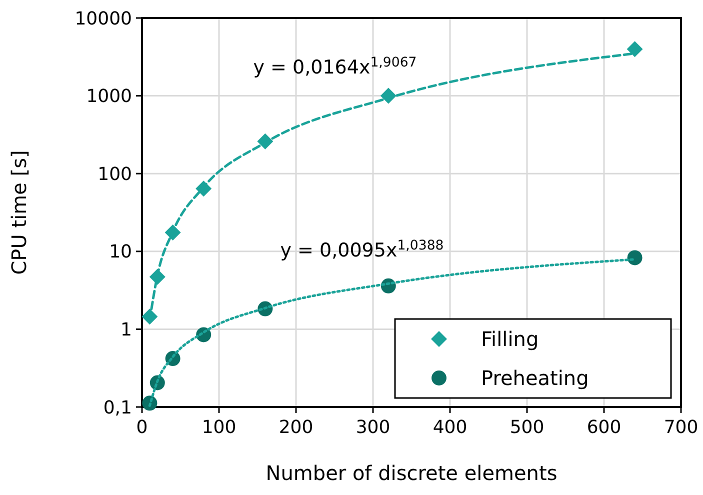 The height and width of the screenshot is (495, 703). Describe the element at coordinates (109, 97) in the screenshot. I see `y-tick-label: 1000` at that location.